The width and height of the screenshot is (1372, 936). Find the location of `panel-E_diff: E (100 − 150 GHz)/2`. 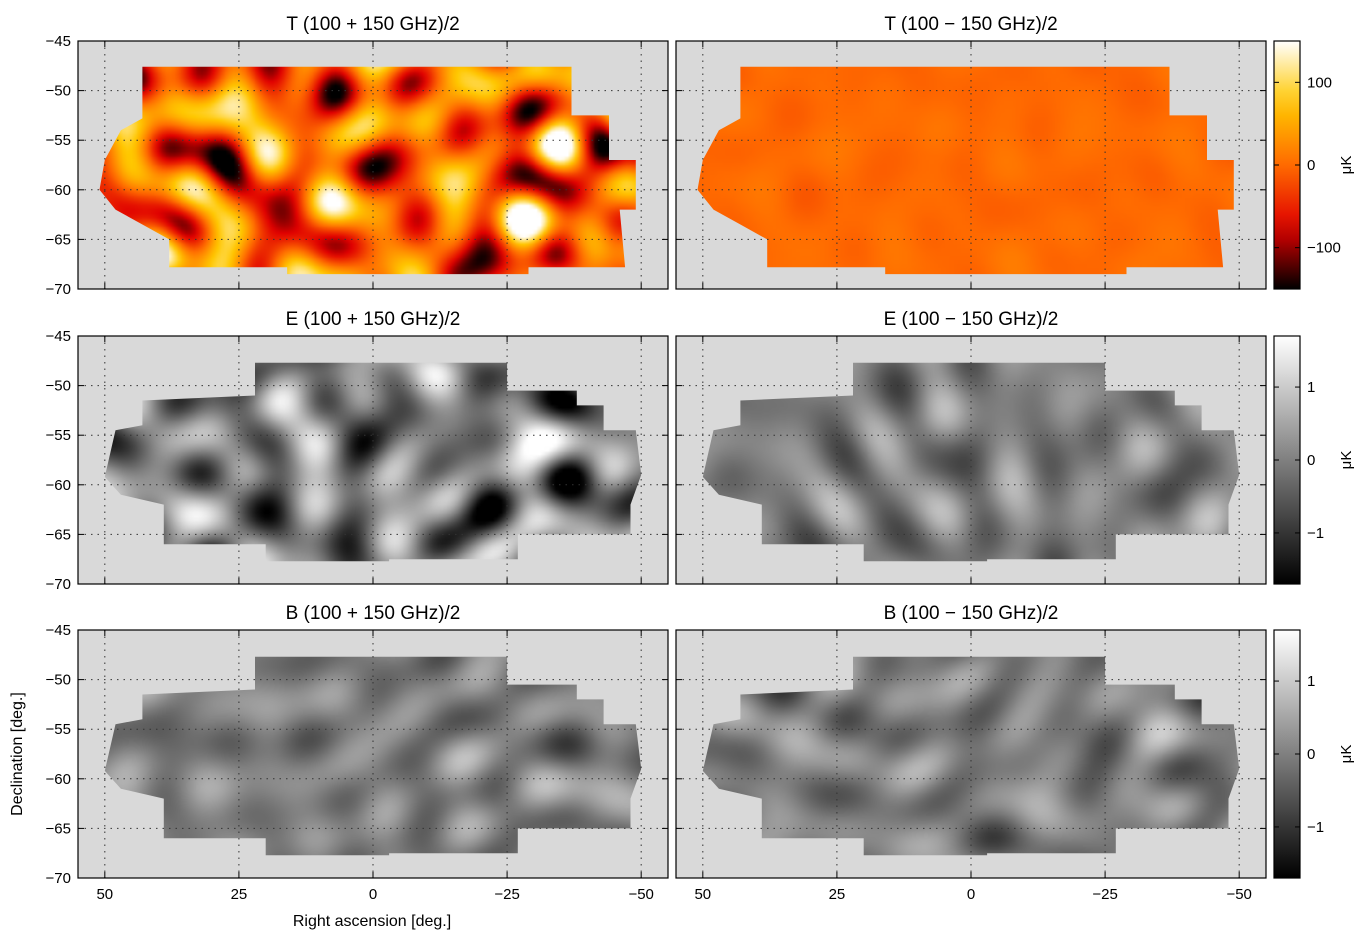

panel-E_diff: E (100 − 150 GHz)/2 is located at coordinates (971, 447).